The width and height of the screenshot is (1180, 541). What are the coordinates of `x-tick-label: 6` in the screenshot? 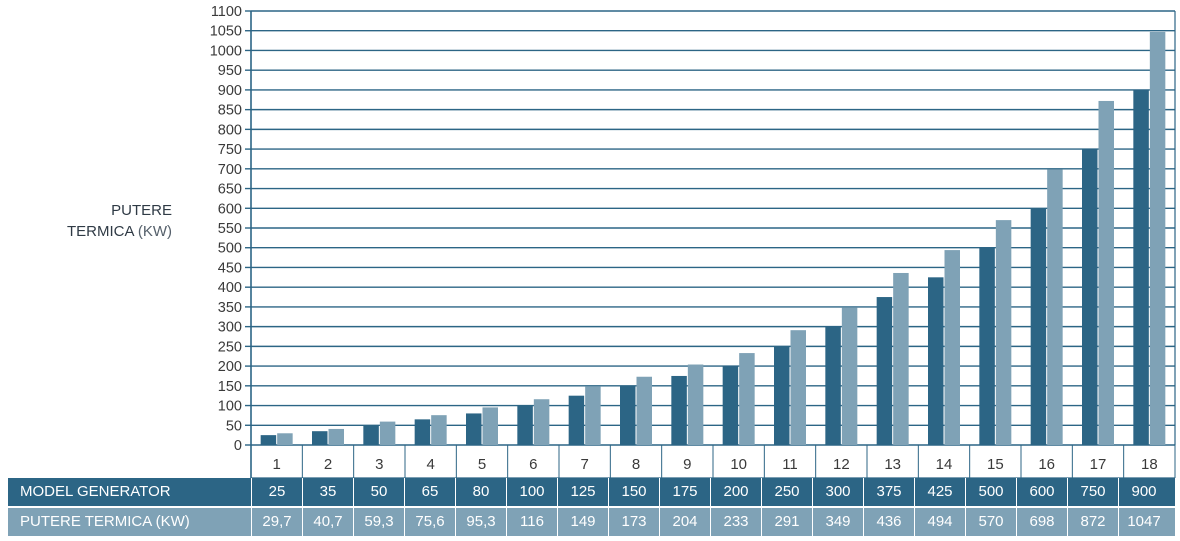 It's located at (533, 464).